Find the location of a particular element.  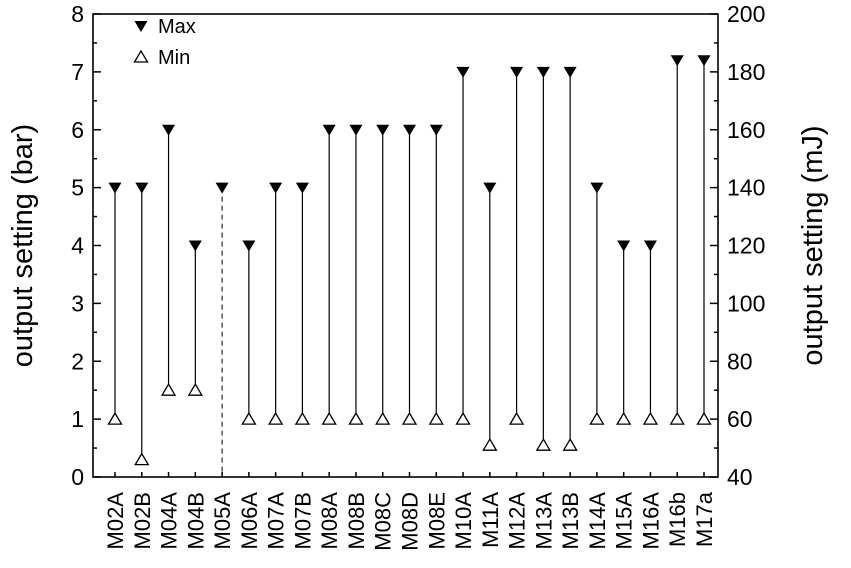

legend-max-label: Max is located at coordinates (177, 27).